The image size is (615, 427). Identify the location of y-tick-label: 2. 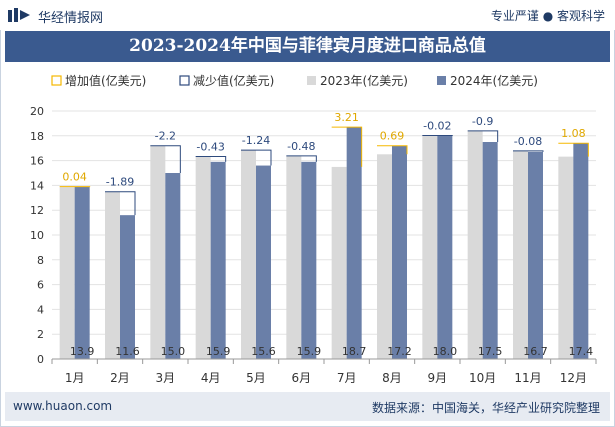
(40, 334).